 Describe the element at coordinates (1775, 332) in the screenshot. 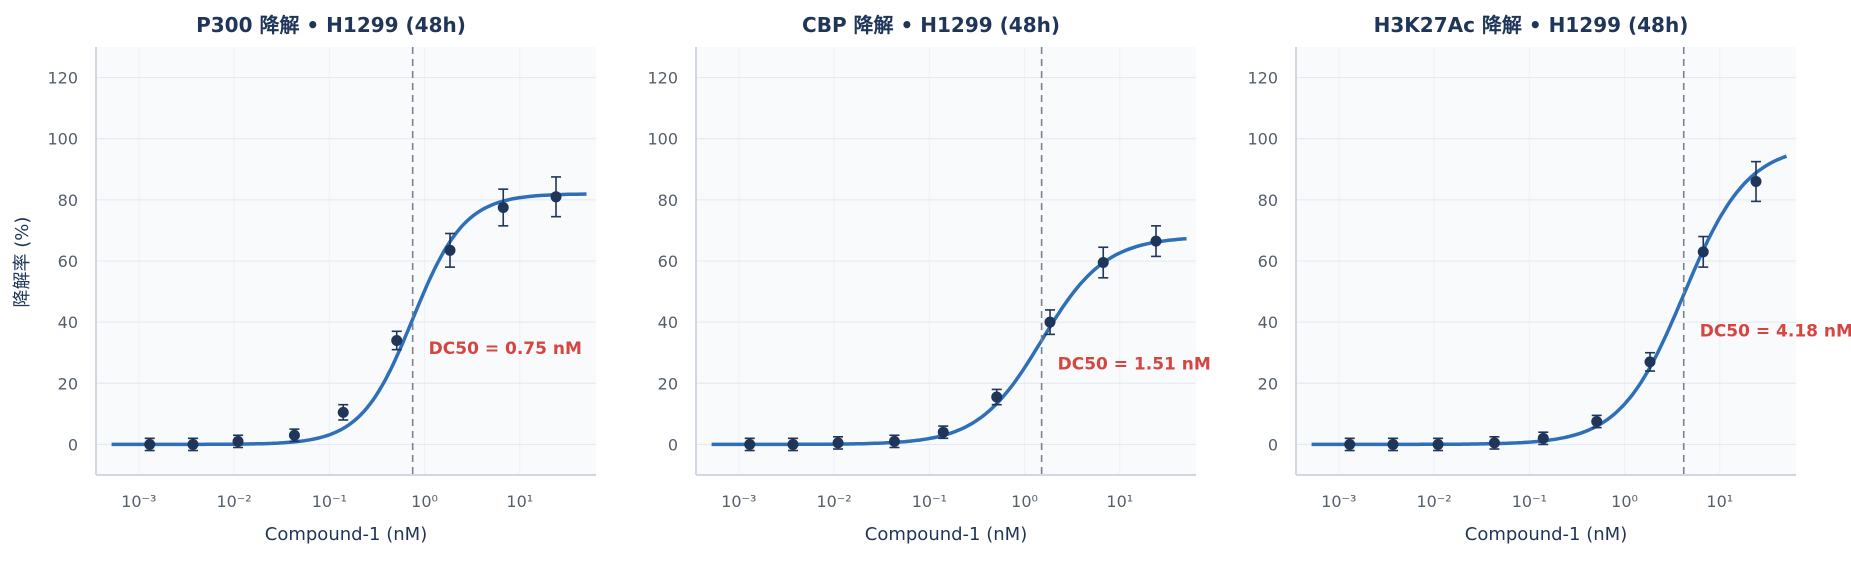

I see `dc50-label: DC50 = 4.18 nM` at that location.